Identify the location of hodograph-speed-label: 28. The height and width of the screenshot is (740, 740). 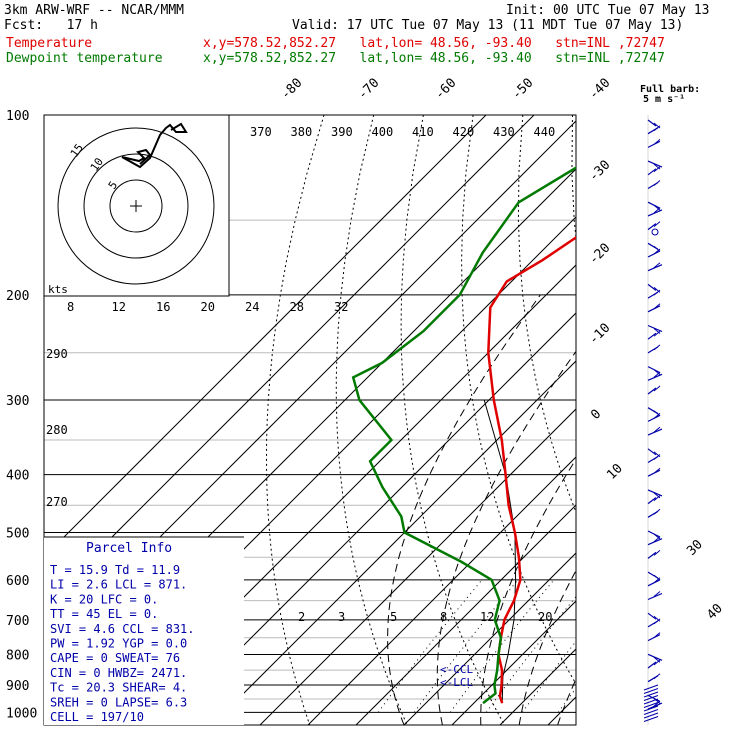
(297, 307).